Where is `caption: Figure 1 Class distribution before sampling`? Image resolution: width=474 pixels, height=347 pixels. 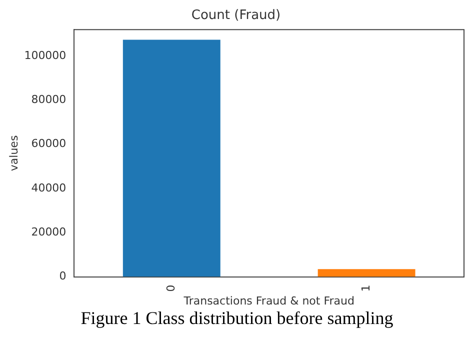 caption: Figure 1 Class distribution before sampling is located at coordinates (237, 318).